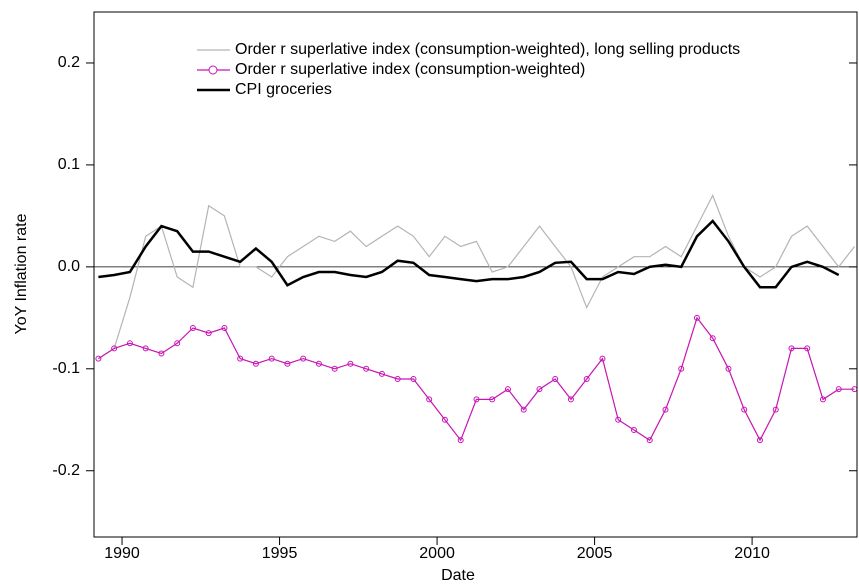 The width and height of the screenshot is (859, 587). What do you see at coordinates (21, 273) in the screenshot?
I see `y-axis-label: YoY Inflation rate` at bounding box center [21, 273].